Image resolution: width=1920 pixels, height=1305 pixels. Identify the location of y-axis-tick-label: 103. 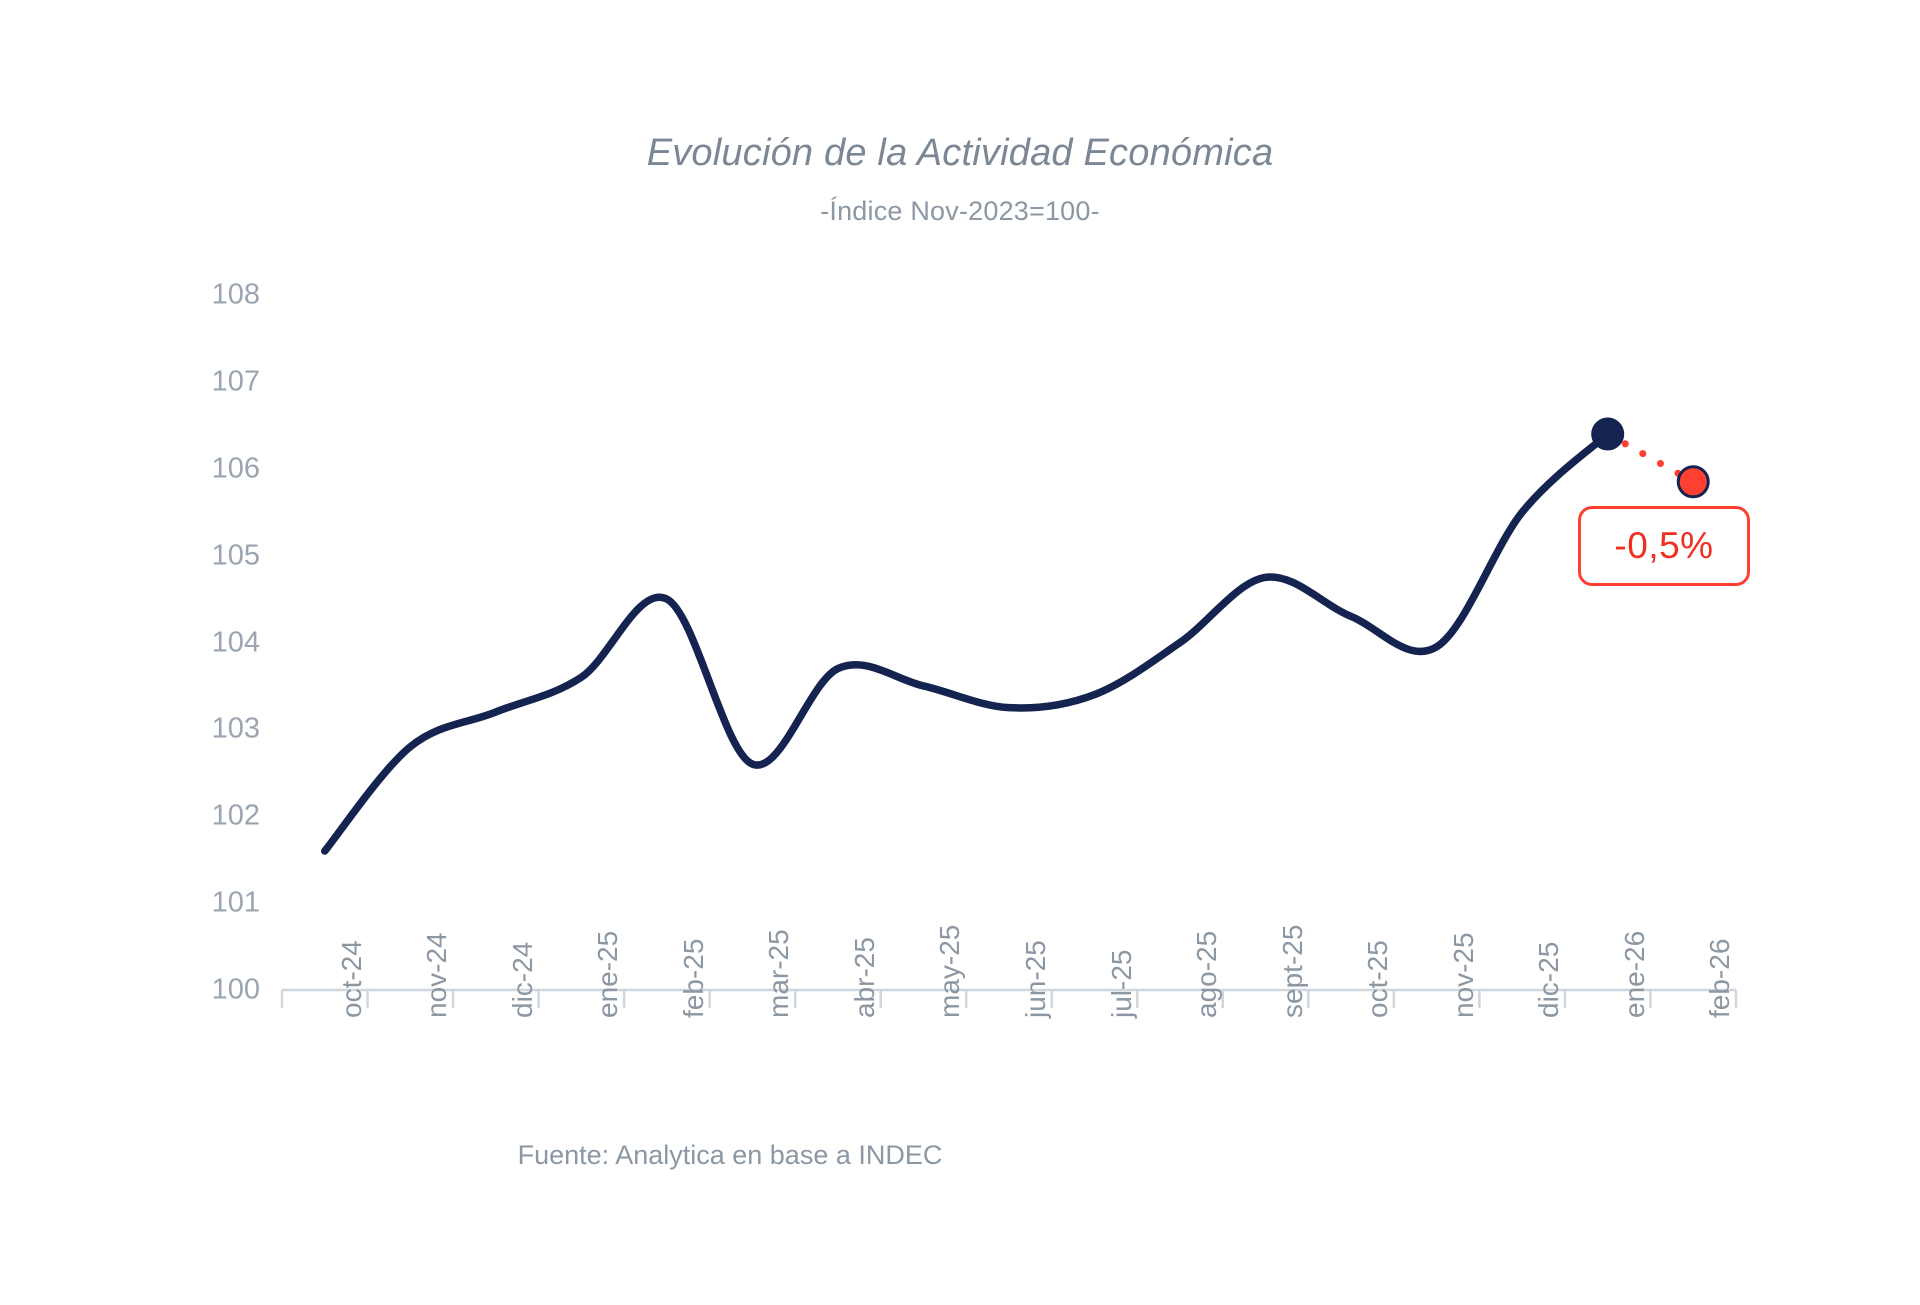
(235, 728).